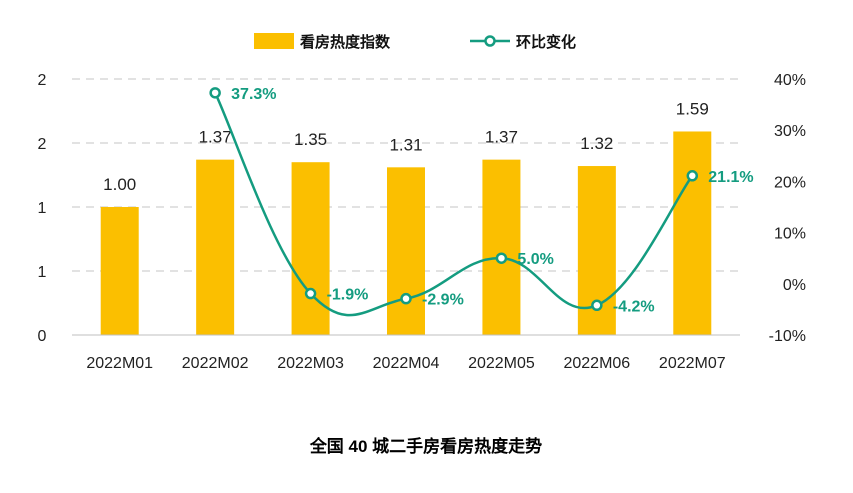 The height and width of the screenshot is (493, 853). What do you see at coordinates (119, 184) in the screenshot?
I see `bar-value-label: 1.00` at bounding box center [119, 184].